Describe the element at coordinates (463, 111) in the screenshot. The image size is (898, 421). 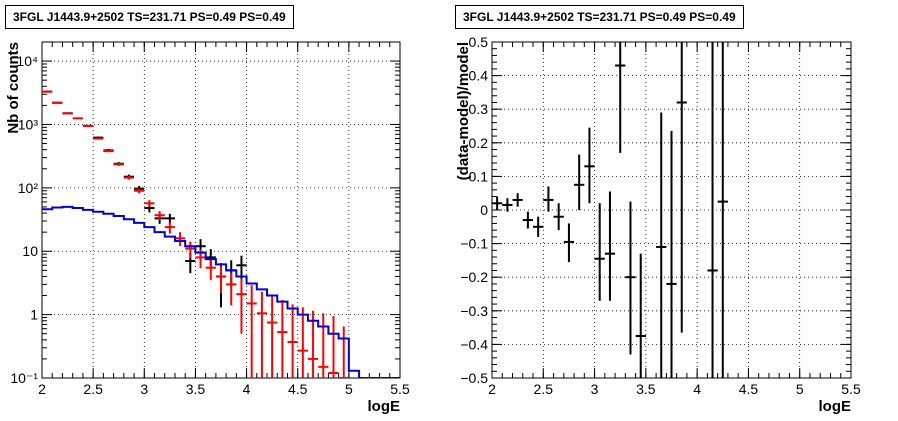
I see `y-axis-title: (data-model)/model` at that location.